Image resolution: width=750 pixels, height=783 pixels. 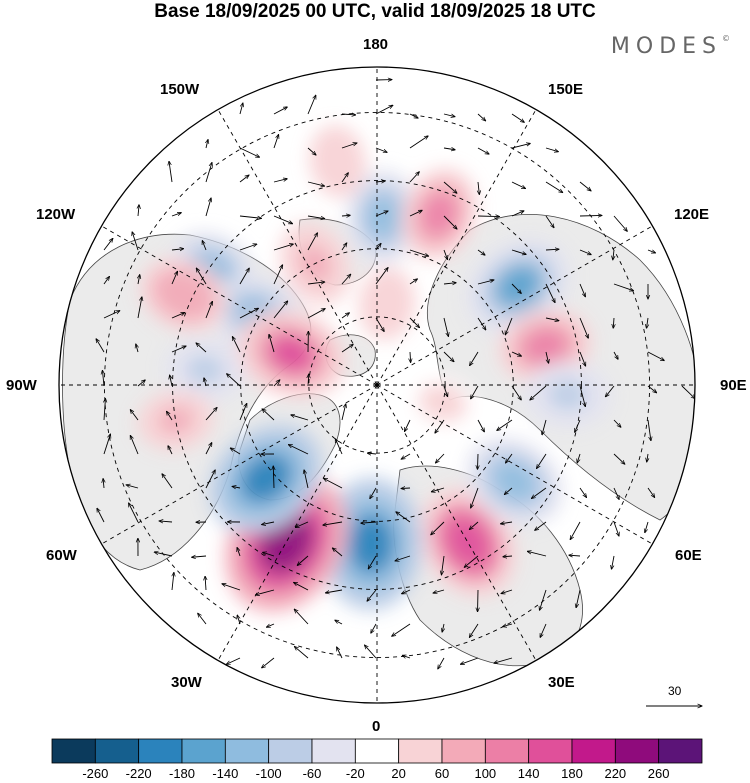 I want to click on lon-label-120e: 120E, so click(x=692, y=214).